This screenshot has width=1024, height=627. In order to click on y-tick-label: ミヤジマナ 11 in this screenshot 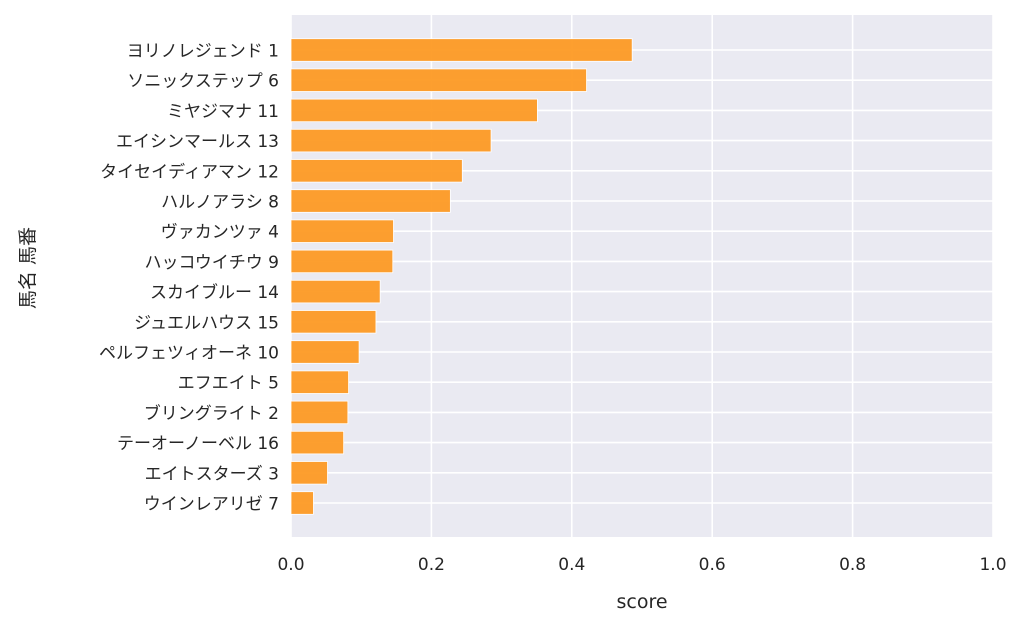, I will do `click(223, 112)`.